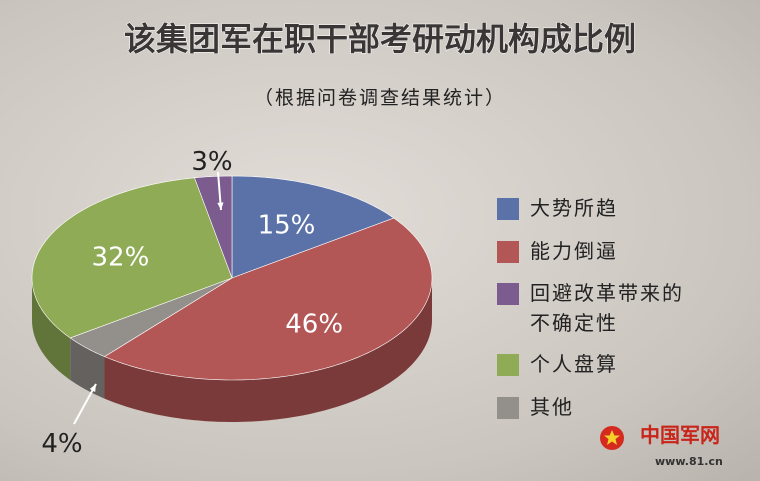 The width and height of the screenshot is (760, 481). I want to click on legend-label: 个人盘算, so click(574, 364).